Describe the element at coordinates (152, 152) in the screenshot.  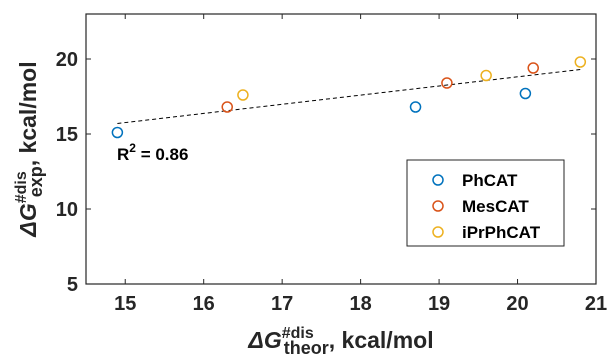
I see `r-squared-annotation: R2 = 0.86` at that location.